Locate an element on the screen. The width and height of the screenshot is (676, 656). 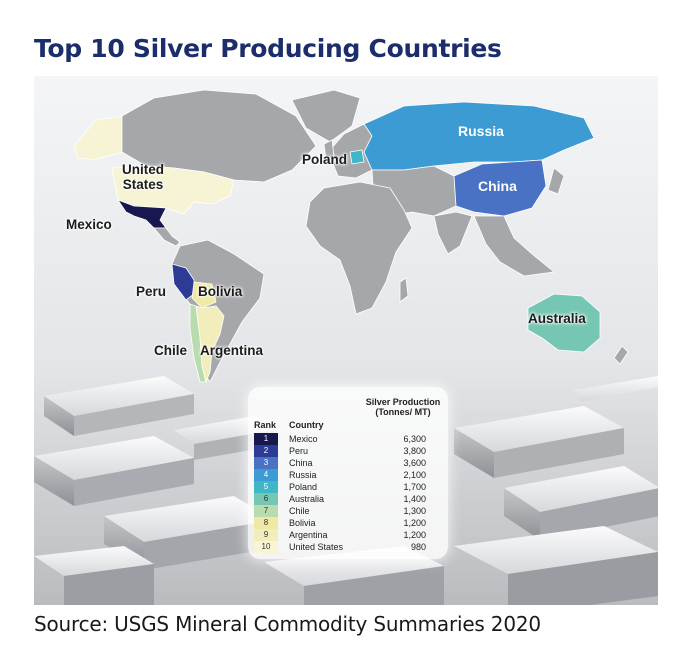
legend-rank-swatch: 10 is located at coordinates (266, 547).